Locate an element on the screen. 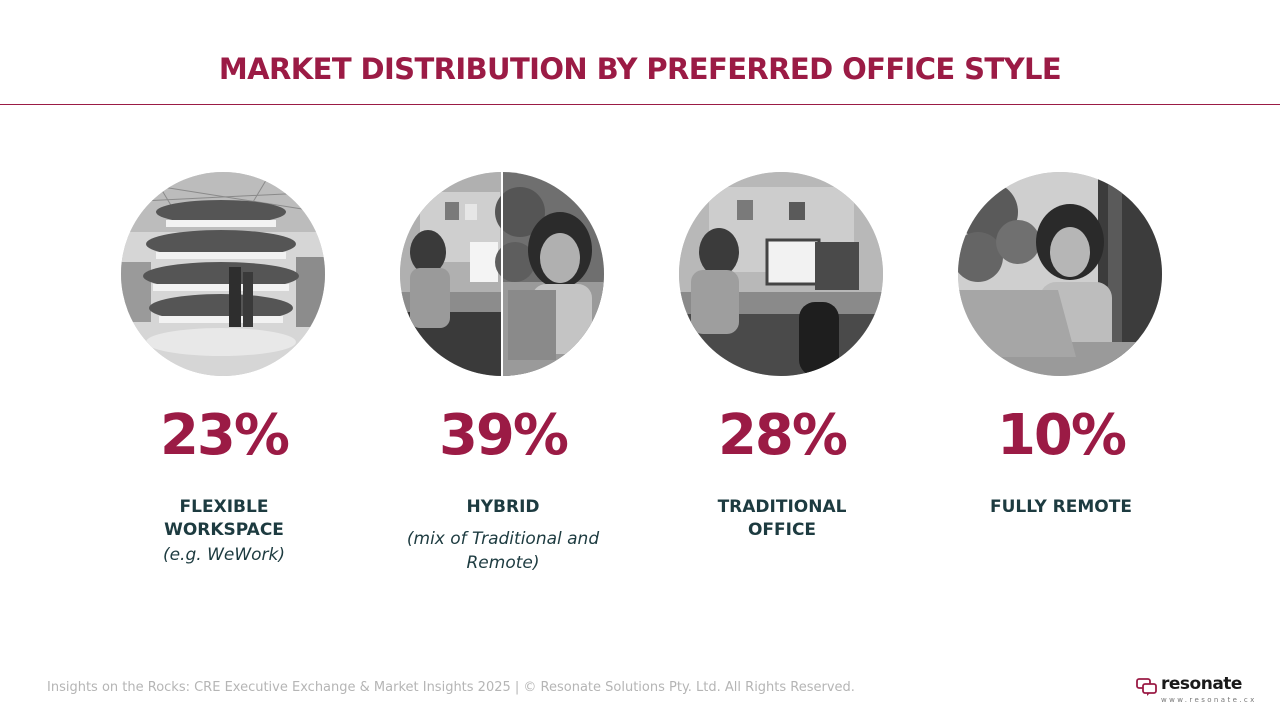  title-divider is located at coordinates (640, 104).